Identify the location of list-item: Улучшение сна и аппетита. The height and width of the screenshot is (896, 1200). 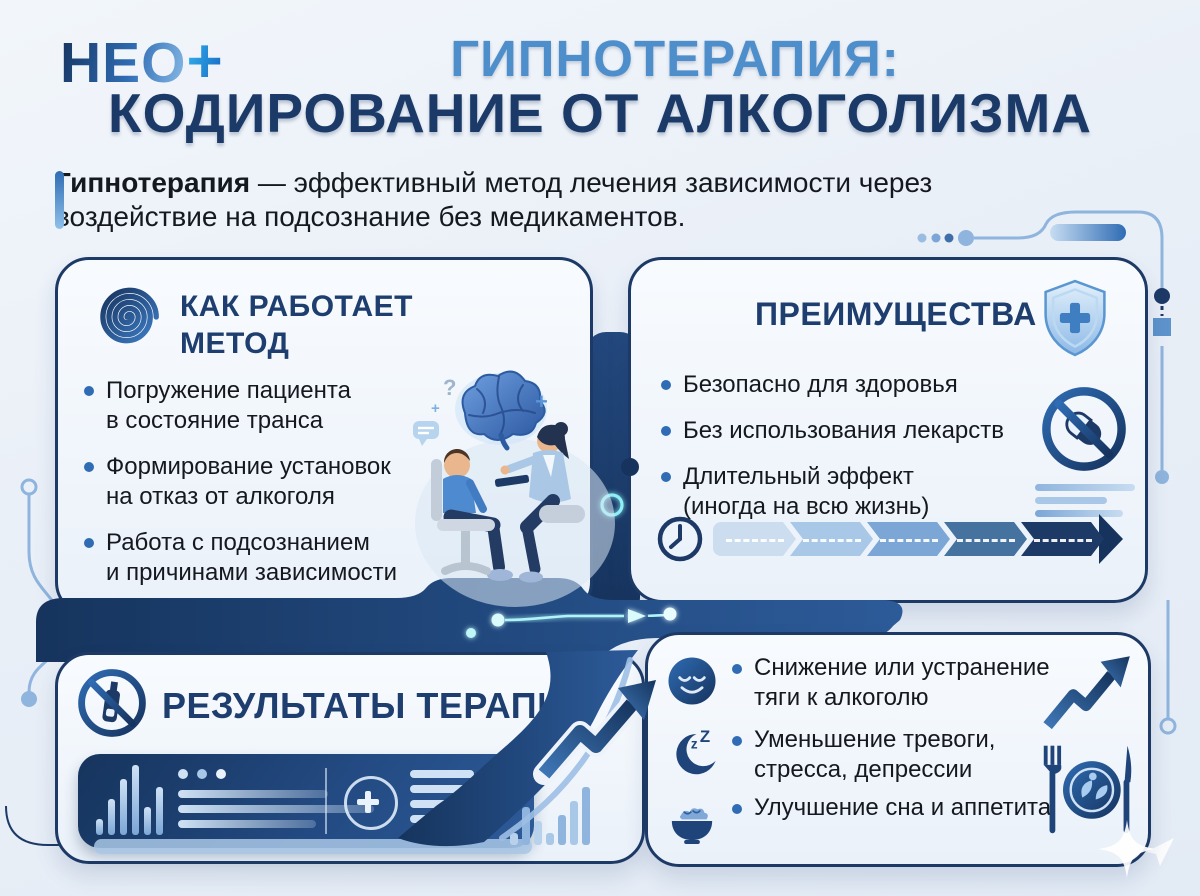
(857, 821).